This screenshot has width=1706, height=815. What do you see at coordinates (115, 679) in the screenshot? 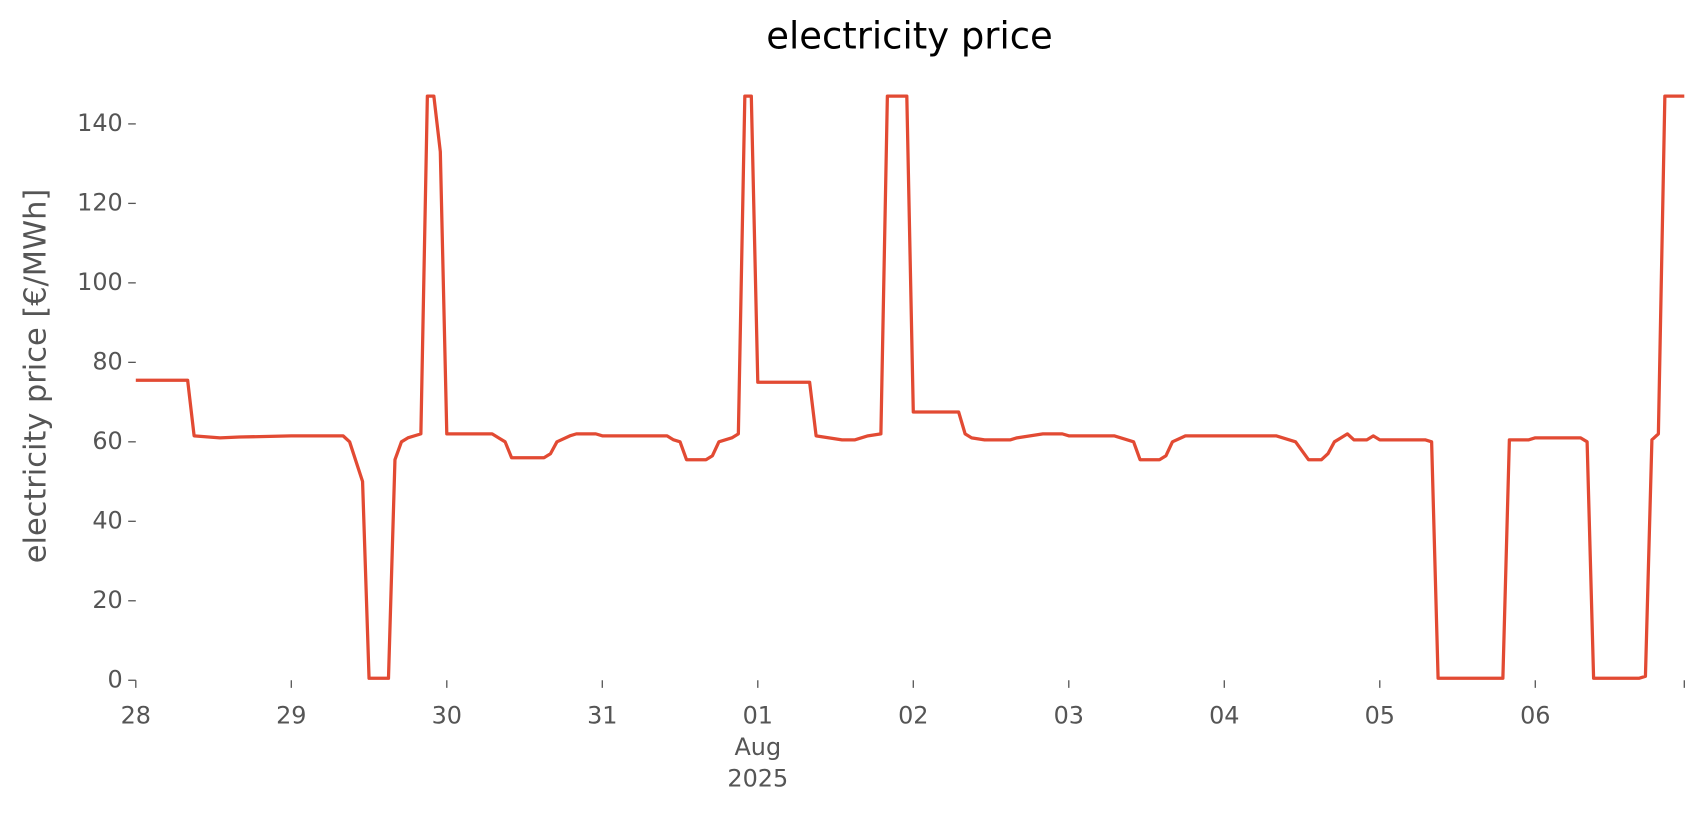
I see `y-tick-label: 0` at bounding box center [115, 679].